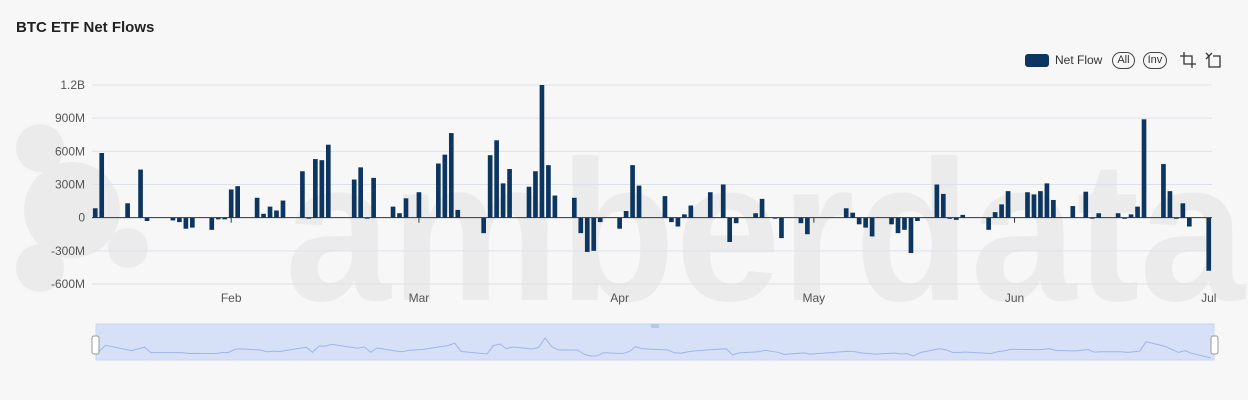 The width and height of the screenshot is (1248, 400). What do you see at coordinates (1188, 60) in the screenshot?
I see `crop-zoom-icon` at bounding box center [1188, 60].